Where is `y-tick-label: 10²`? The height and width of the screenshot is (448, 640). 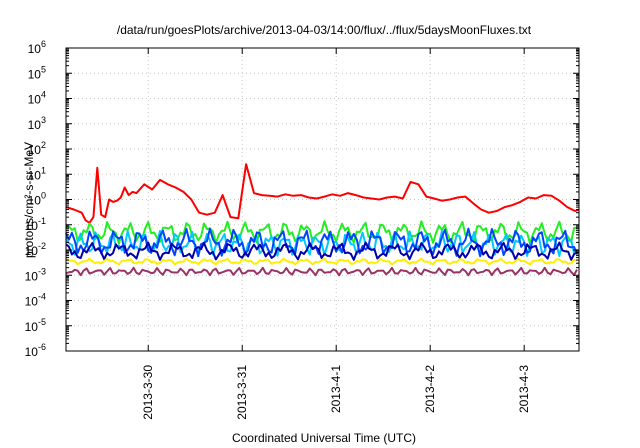
y-tick-label: 10² is located at coordinates (37, 148).